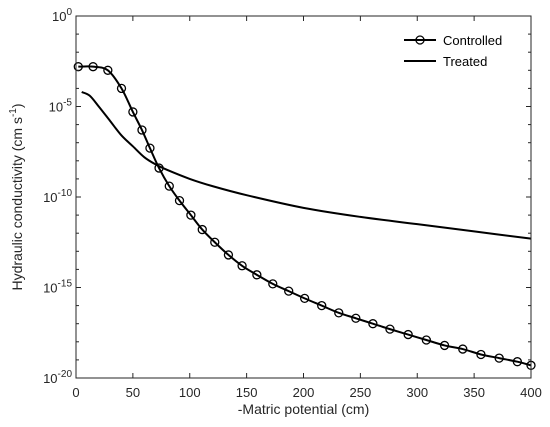 The height and width of the screenshot is (427, 550). What do you see at coordinates (190, 392) in the screenshot?
I see `x-tick-label: 100` at bounding box center [190, 392].